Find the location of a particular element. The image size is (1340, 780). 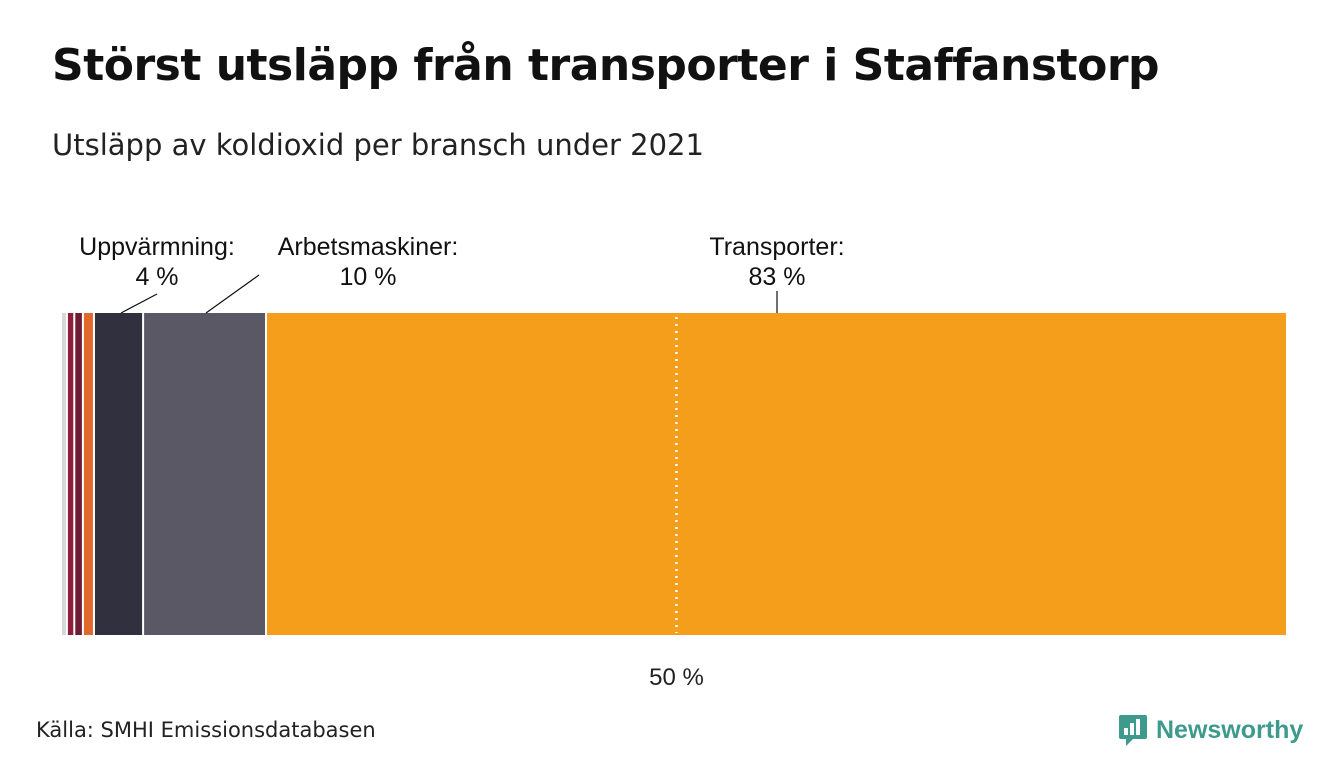

brand-logo: Newsworthy is located at coordinates (1210, 730).